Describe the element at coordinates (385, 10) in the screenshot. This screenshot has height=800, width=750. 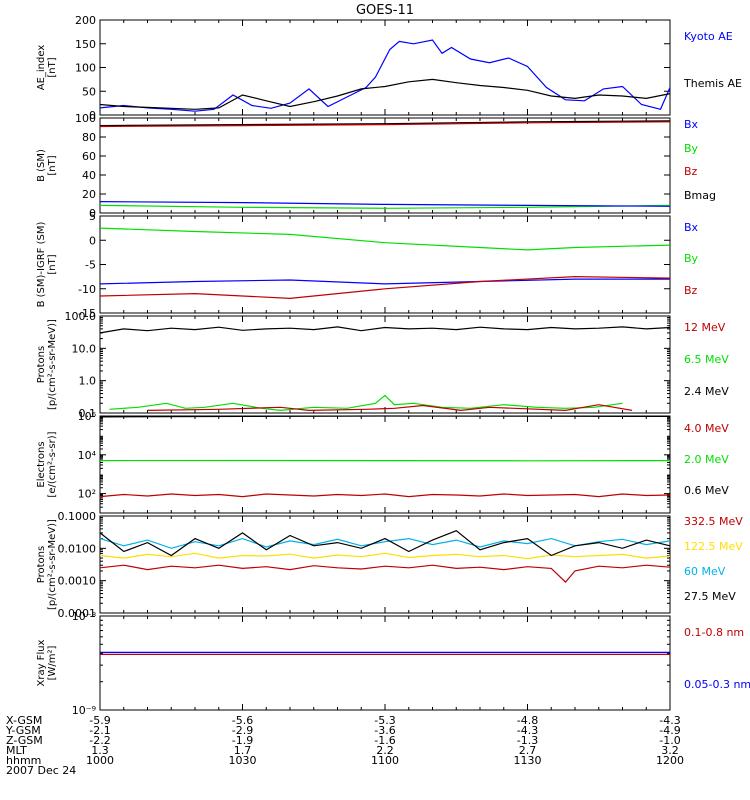
I see `plot-title: GOES-11` at that location.